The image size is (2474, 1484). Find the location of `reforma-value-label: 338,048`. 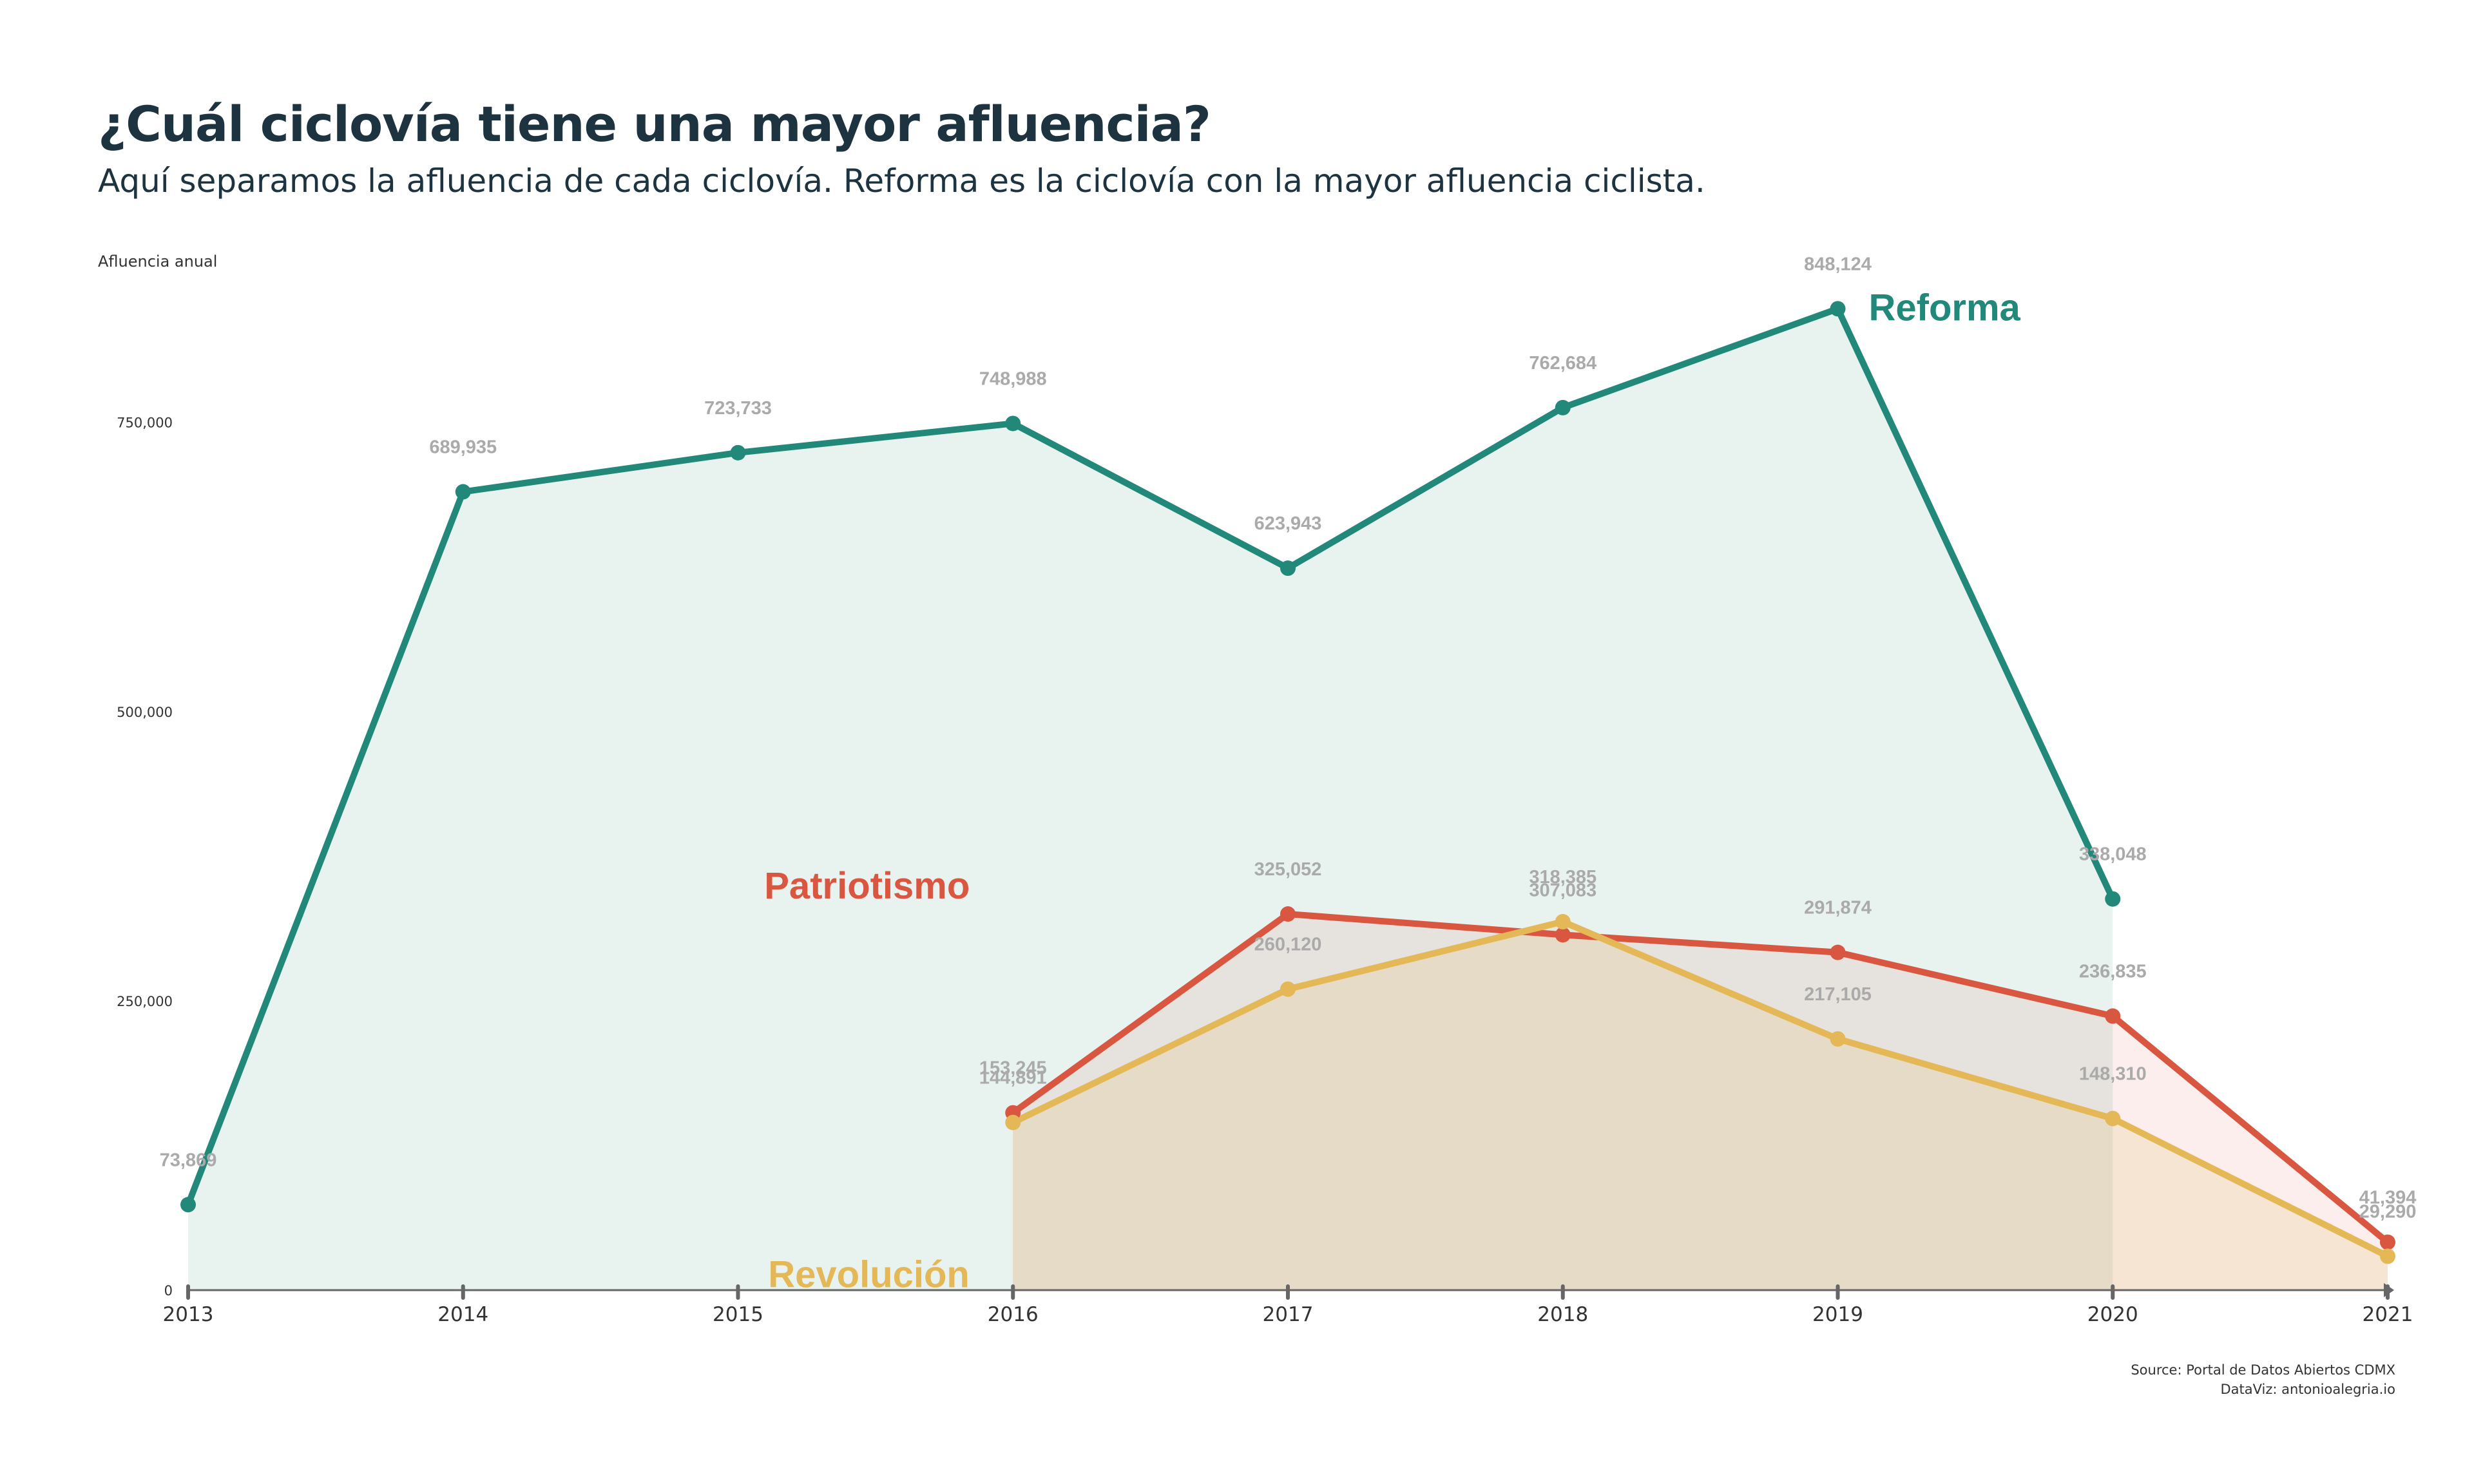

reforma-value-label: 338,048 is located at coordinates (2113, 854).